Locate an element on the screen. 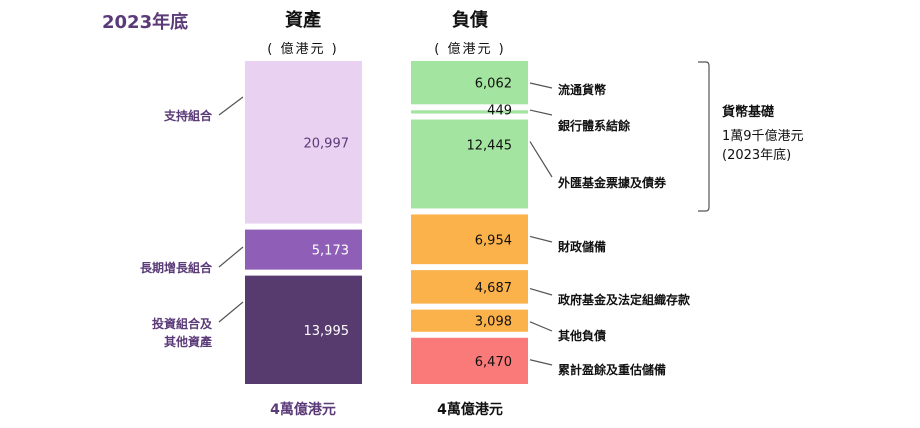  liability-label-4: 政府基金及法定組織存款 is located at coordinates (624, 299).